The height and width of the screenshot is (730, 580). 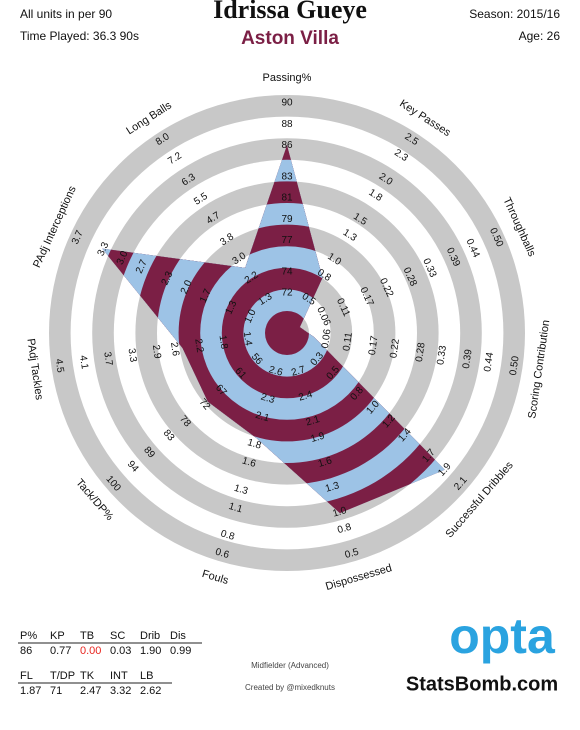 What do you see at coordinates (216, 577) in the screenshot?
I see `axis-name: Fouls` at bounding box center [216, 577].